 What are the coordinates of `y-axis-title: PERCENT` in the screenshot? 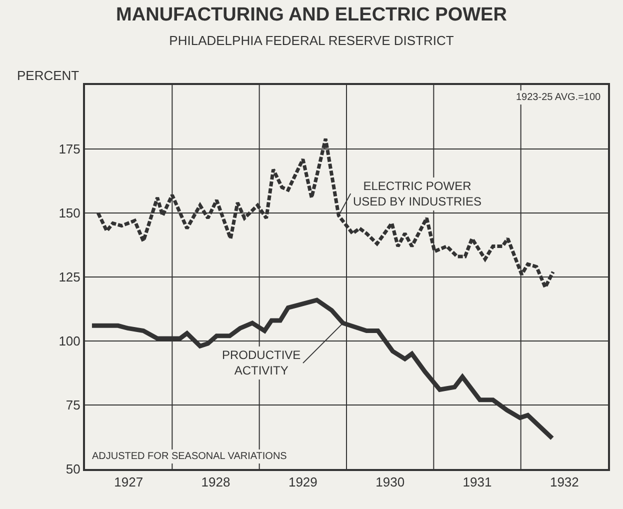 It's located at (48, 75).